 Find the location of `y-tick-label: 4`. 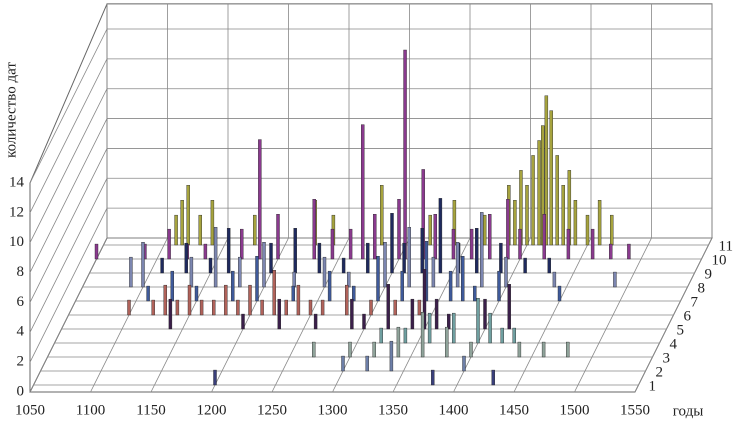

y-tick-label: 4 is located at coordinates (21, 332).